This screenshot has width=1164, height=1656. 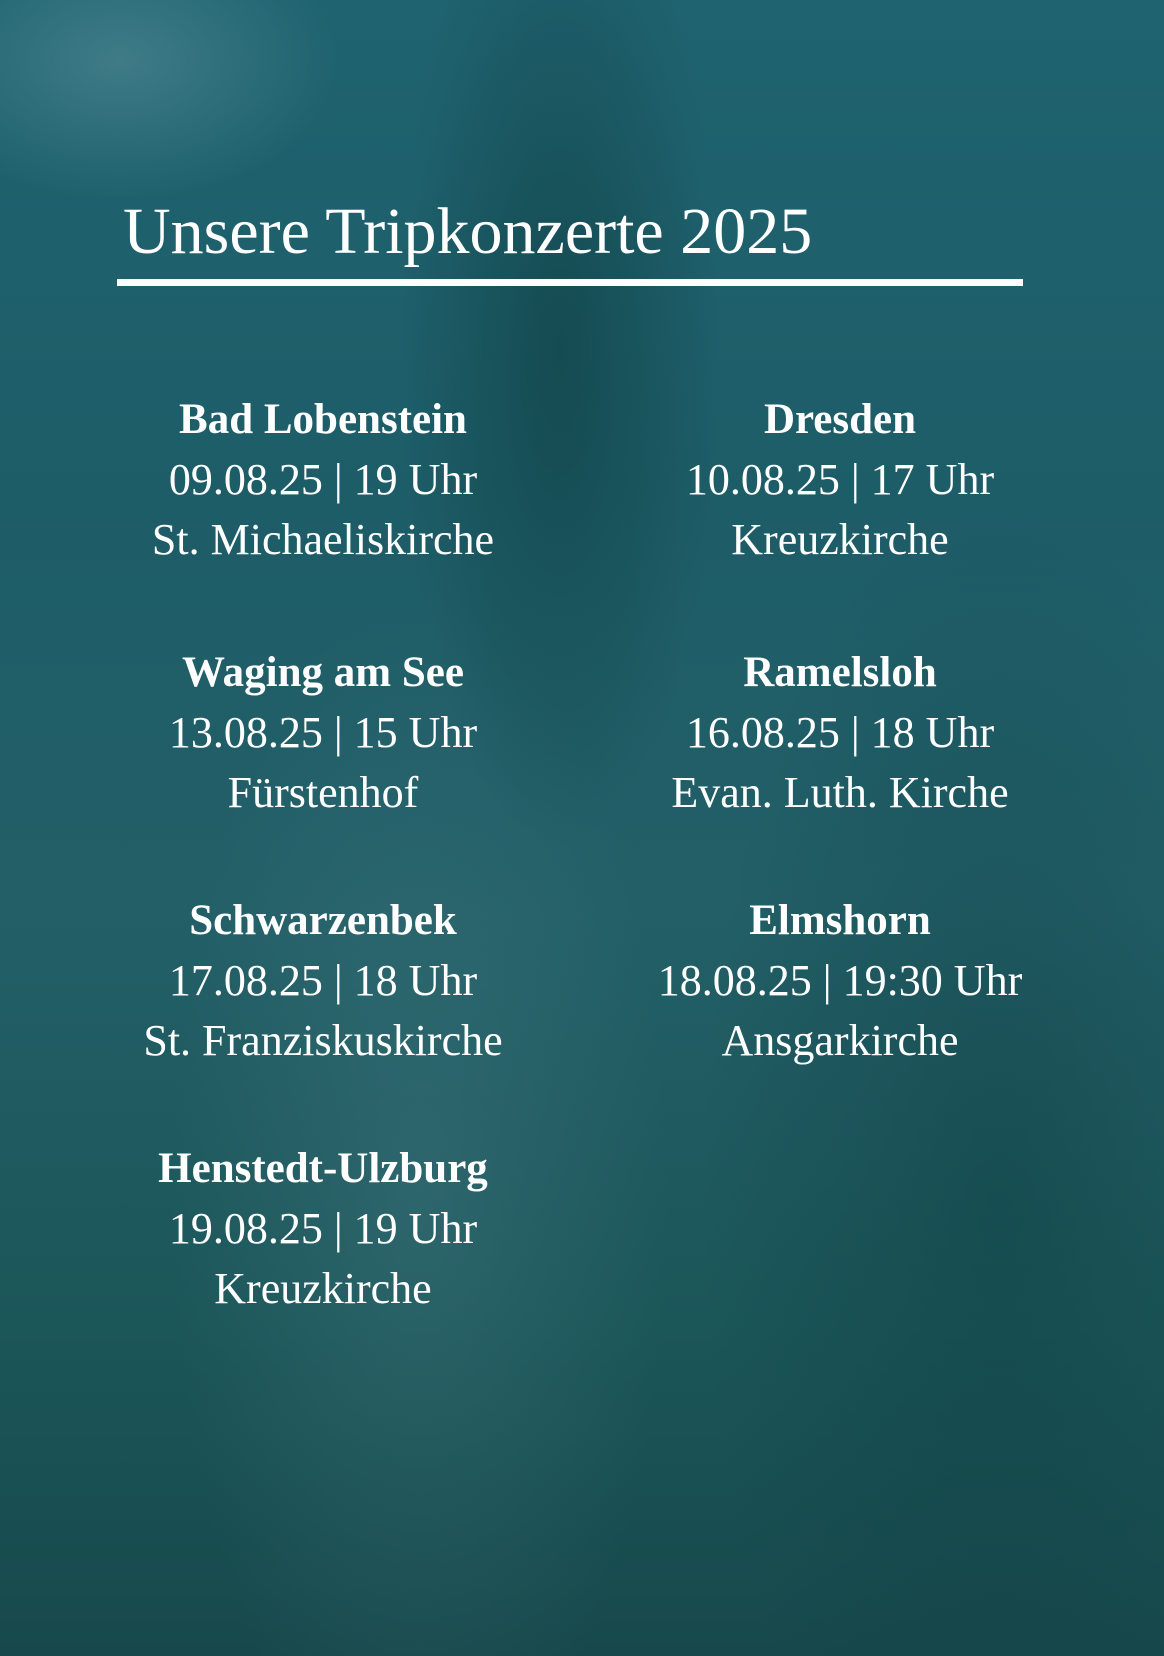 What do you see at coordinates (323, 920) in the screenshot?
I see `event-city: Schwarzenbek` at bounding box center [323, 920].